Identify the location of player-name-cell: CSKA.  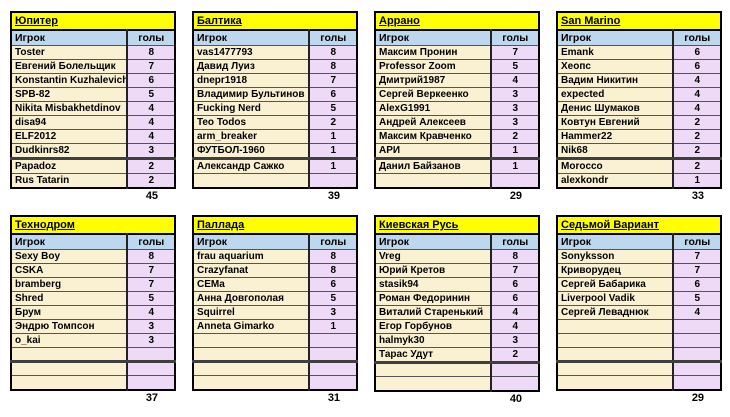
(69, 270).